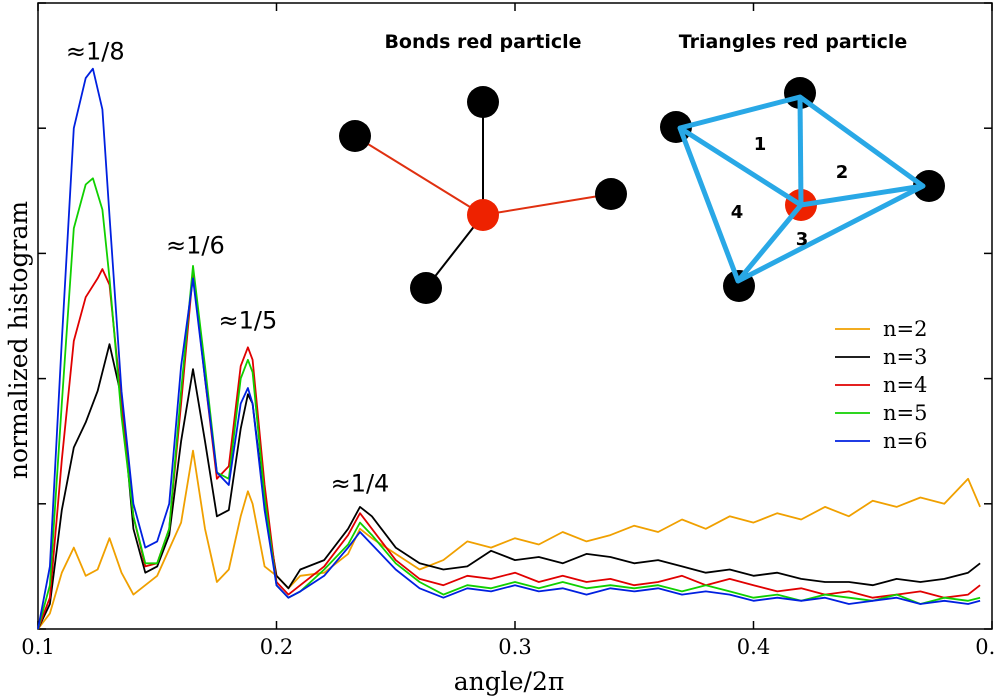  Describe the element at coordinates (905, 385) in the screenshot. I see `legend-label: n=4` at that location.